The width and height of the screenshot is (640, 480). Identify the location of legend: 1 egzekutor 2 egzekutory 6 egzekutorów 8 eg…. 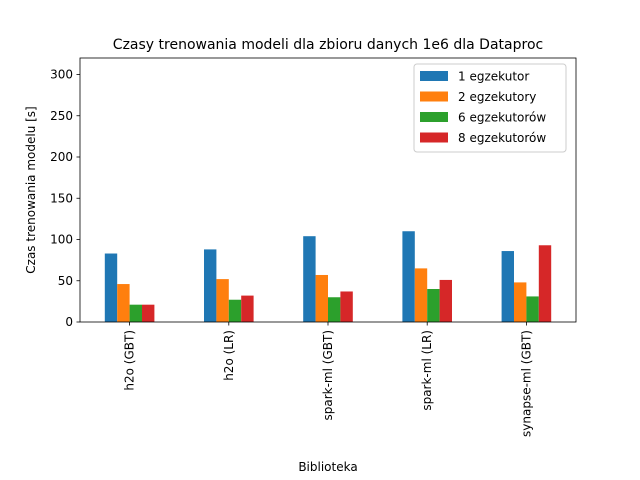
(490, 108).